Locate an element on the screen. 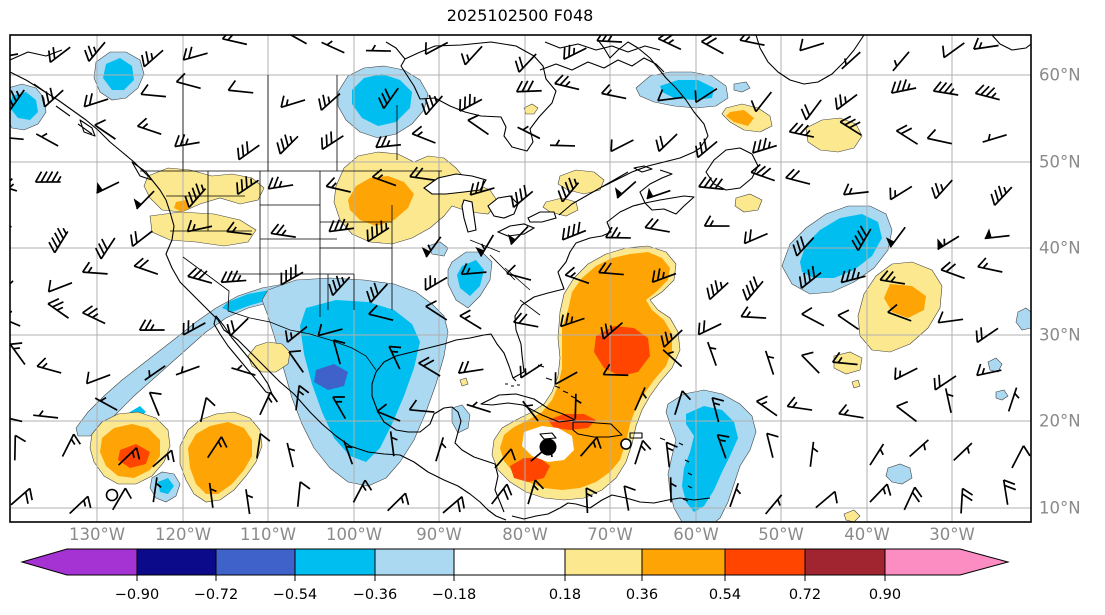 This screenshot has width=1105, height=615. colorbar-segment-pink is located at coordinates (947, 562).